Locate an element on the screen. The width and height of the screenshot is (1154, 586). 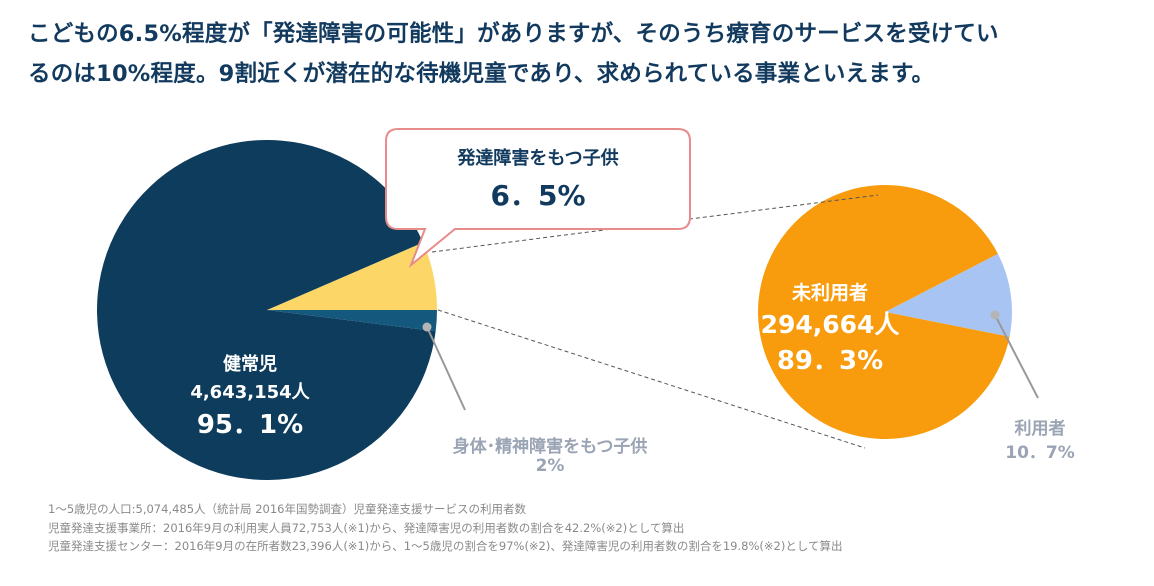
callout-percent: 6．5% is located at coordinates (538, 195).